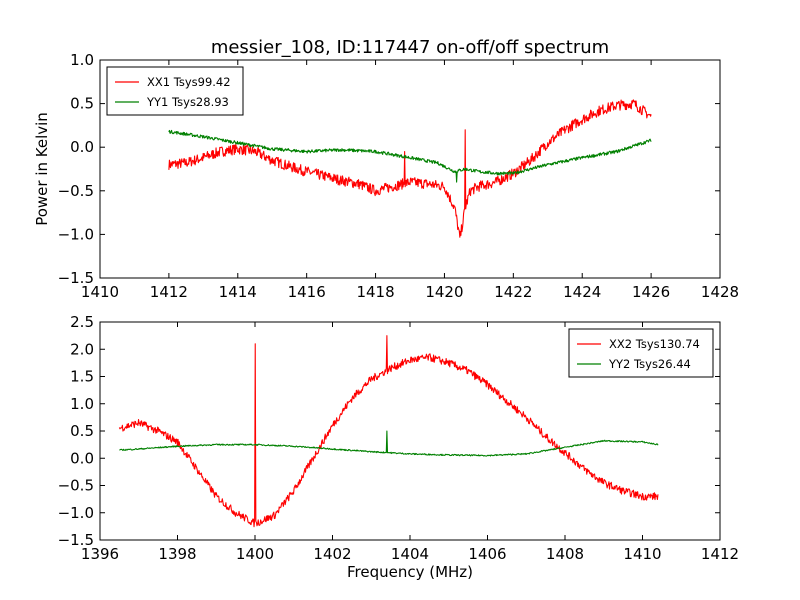  What do you see at coordinates (187, 102) in the screenshot?
I see `top-legend-label: YY1 Tsys28.93` at bounding box center [187, 102].